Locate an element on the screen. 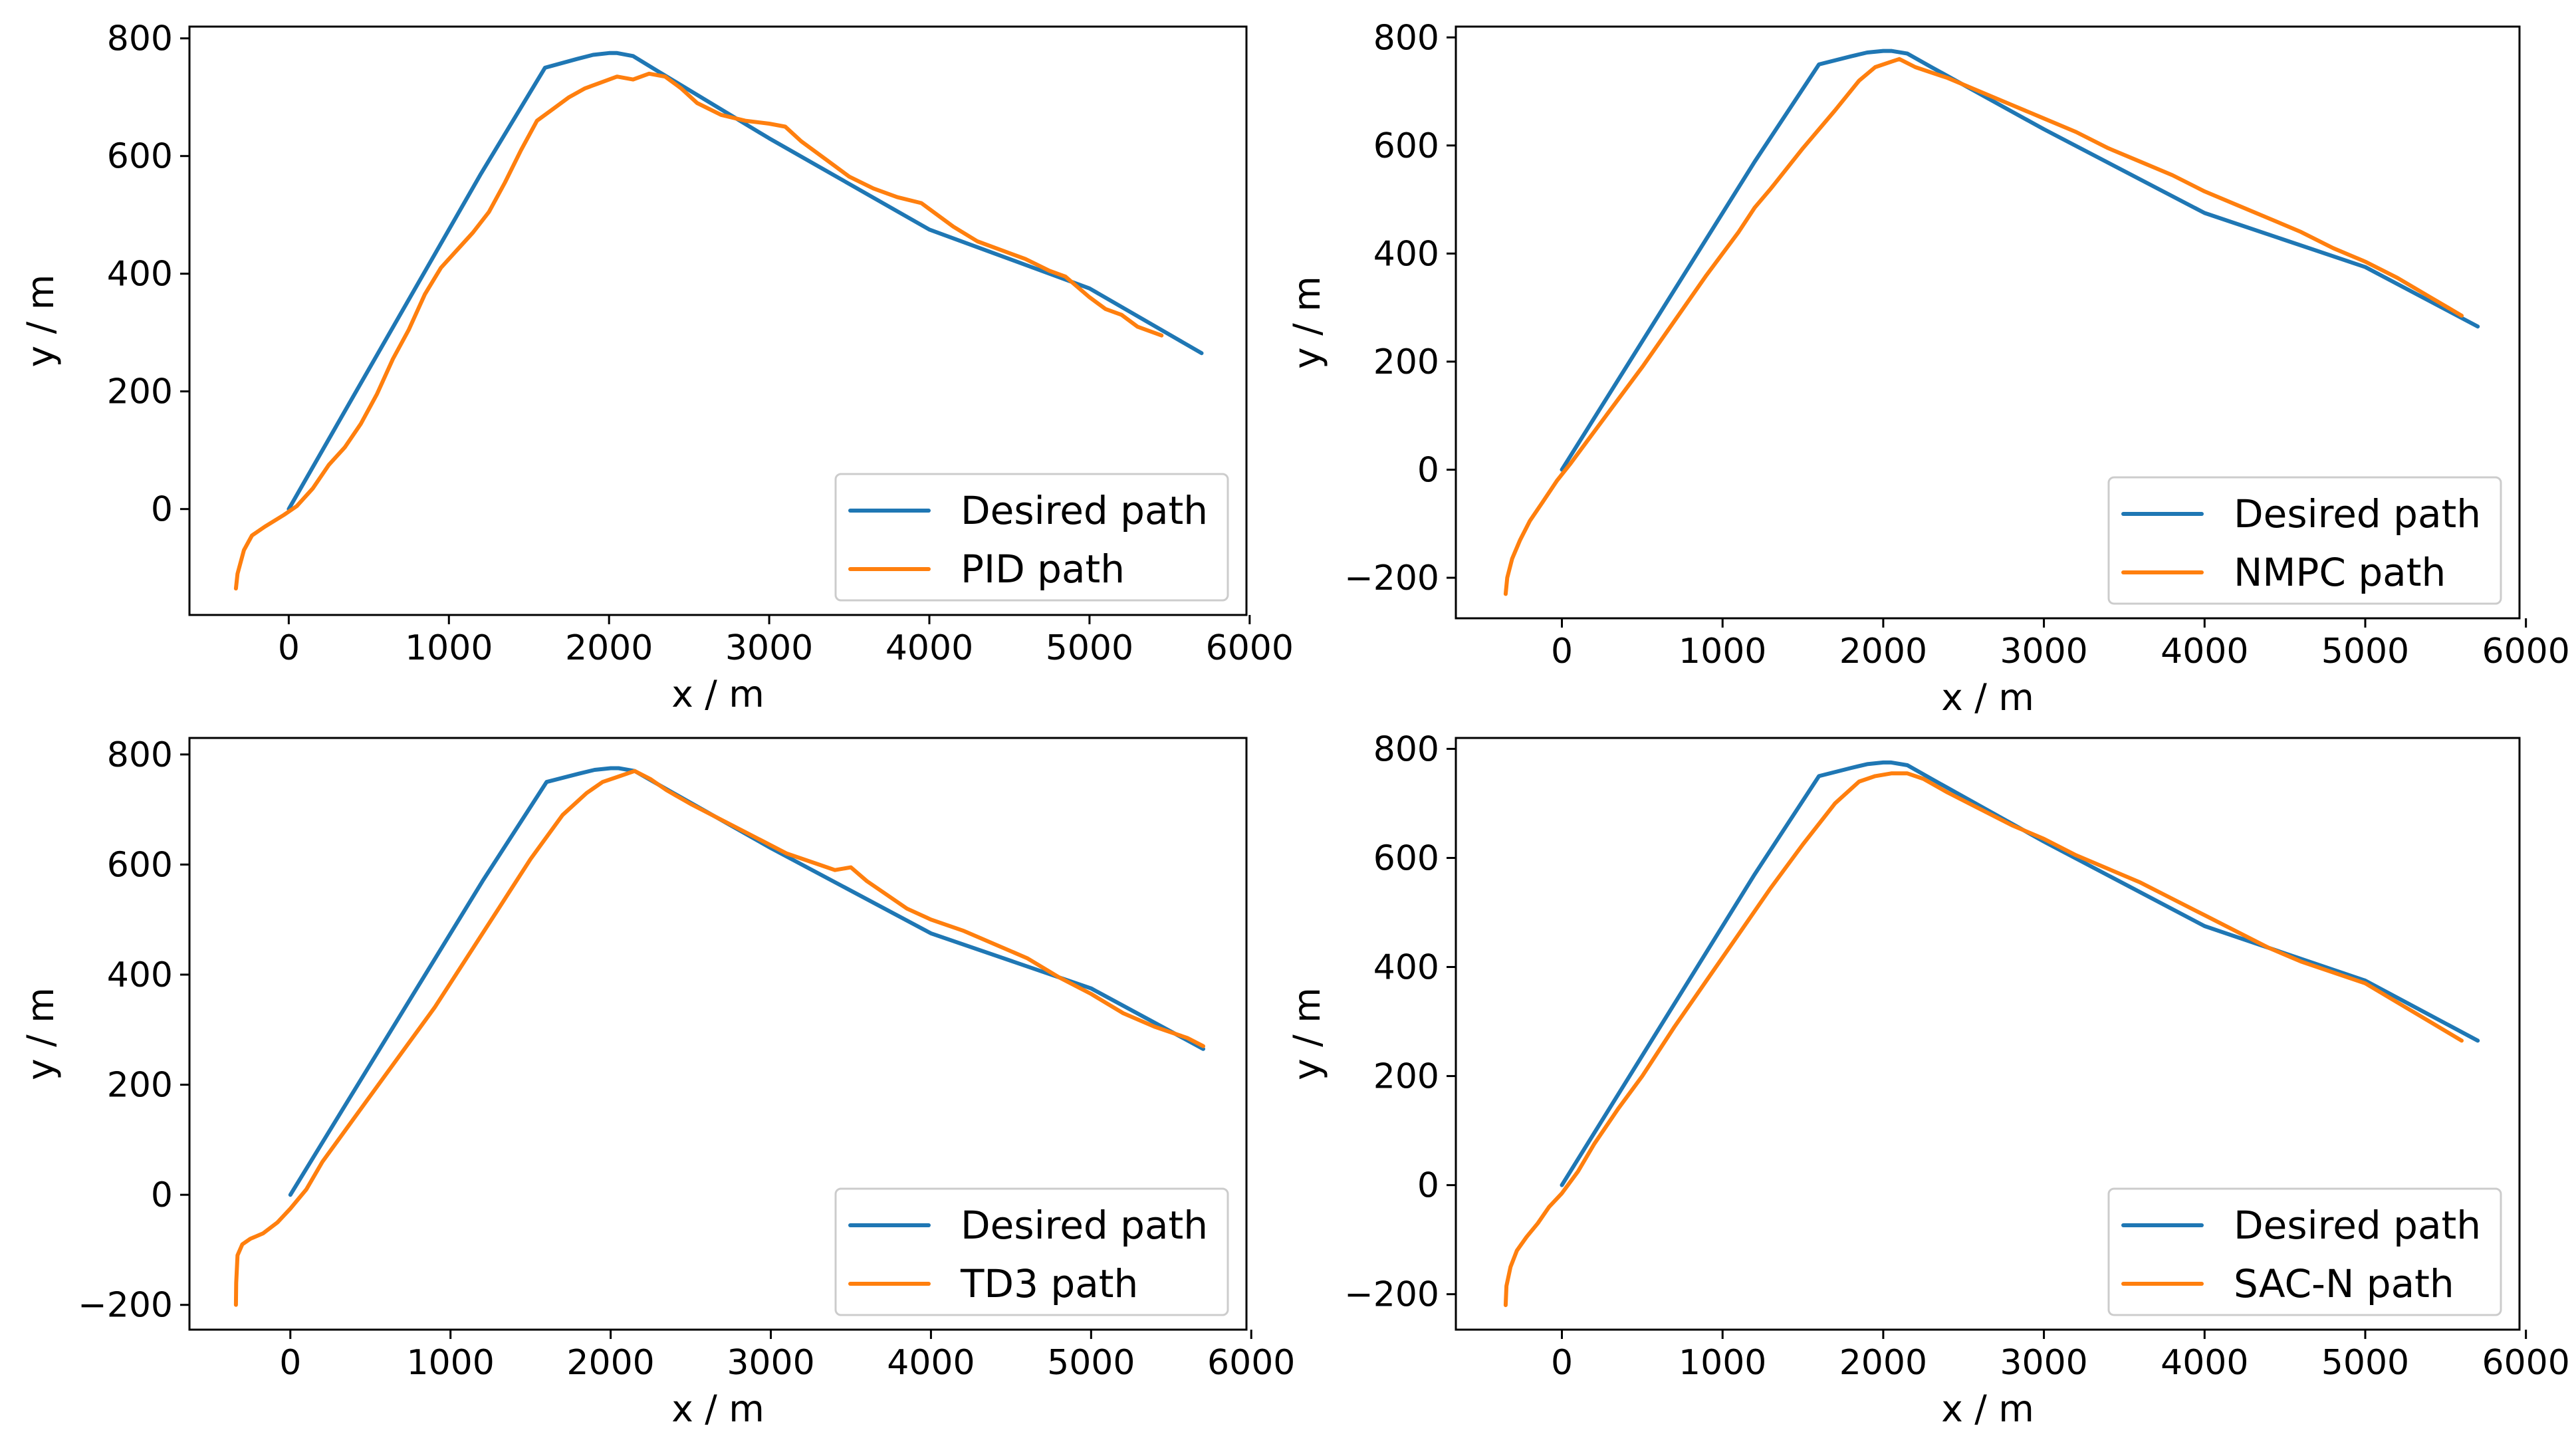 Image resolution: width=2576 pixels, height=1442 pixels. legend: Desired path NMPC path is located at coordinates (2304, 540).